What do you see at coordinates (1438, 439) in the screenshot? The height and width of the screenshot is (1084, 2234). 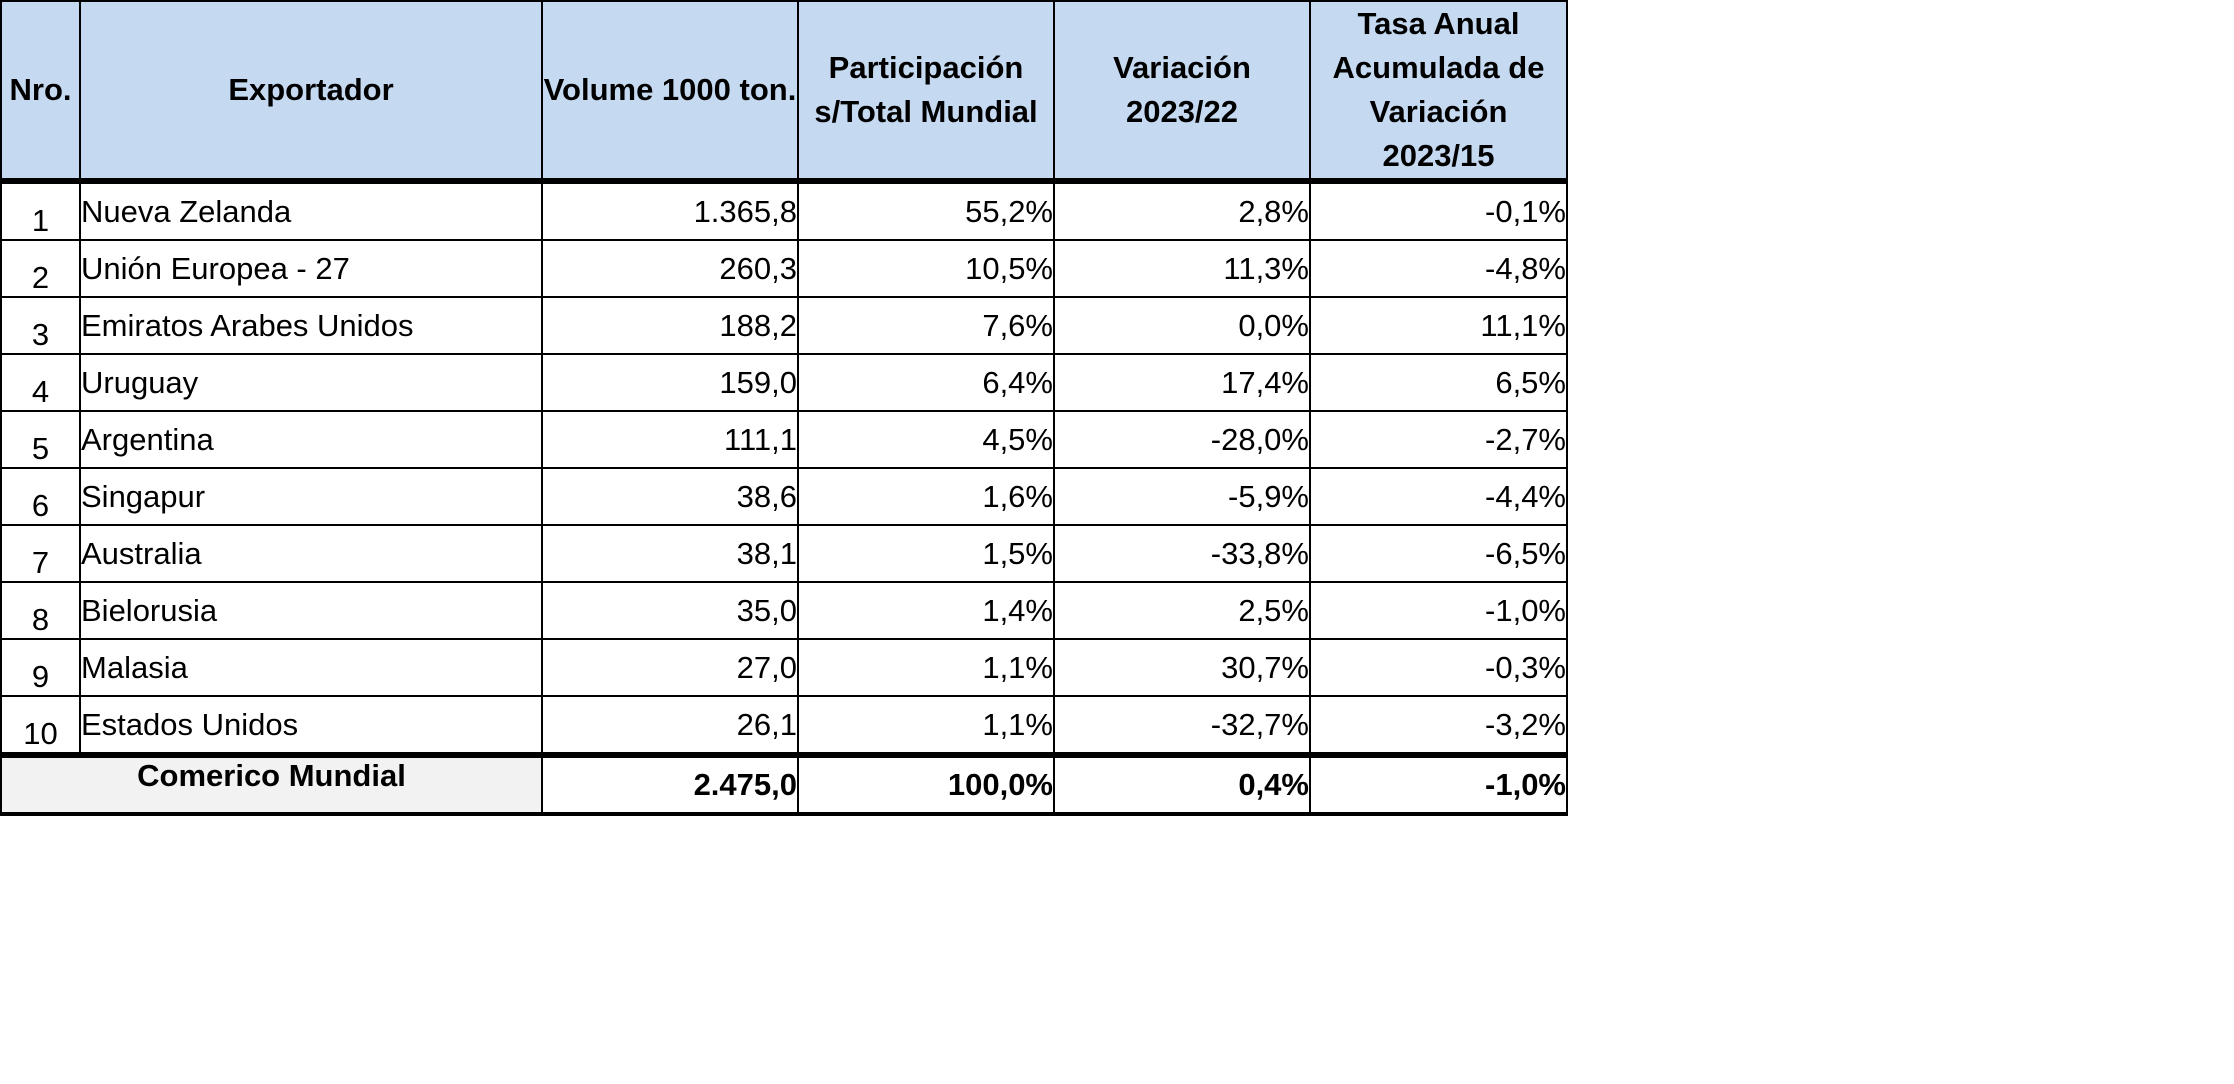 I see `cell-tasa: -2,7%` at bounding box center [1438, 439].